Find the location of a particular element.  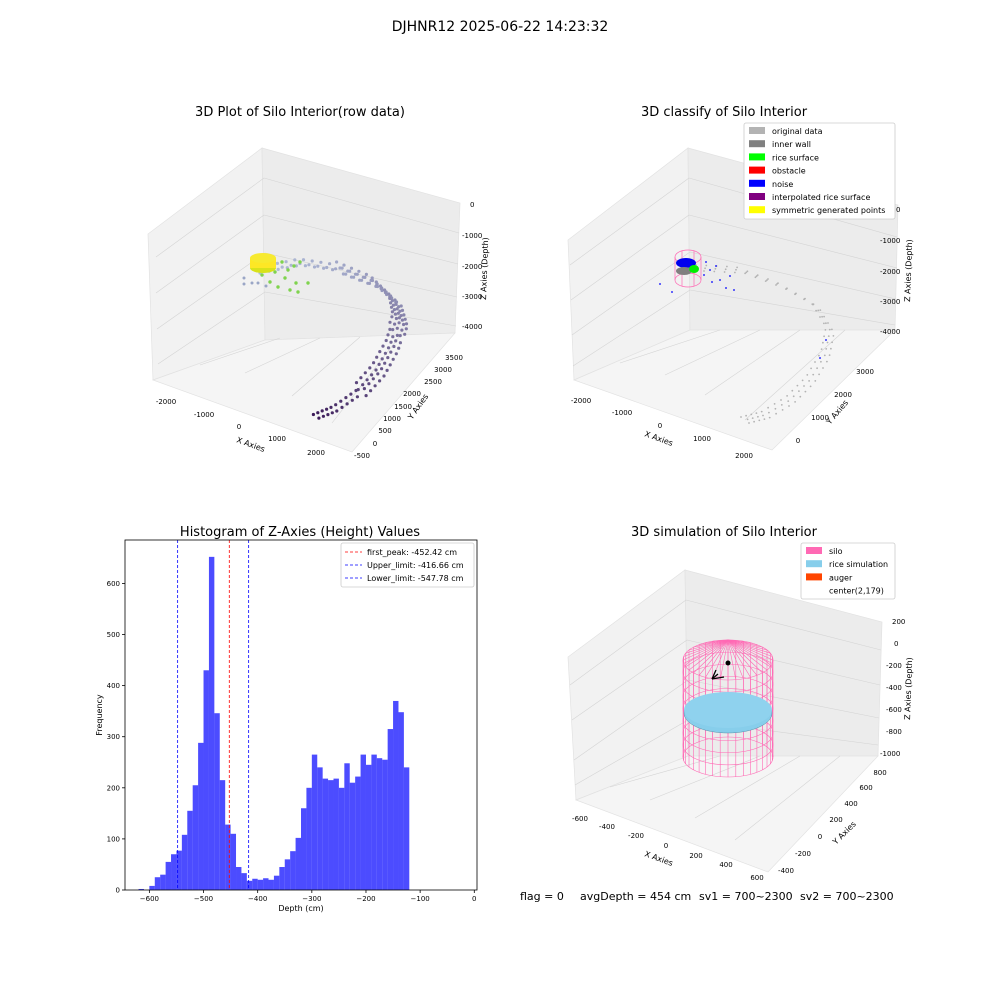

classify-3d-ztick: 0 is located at coordinates (898, 210).